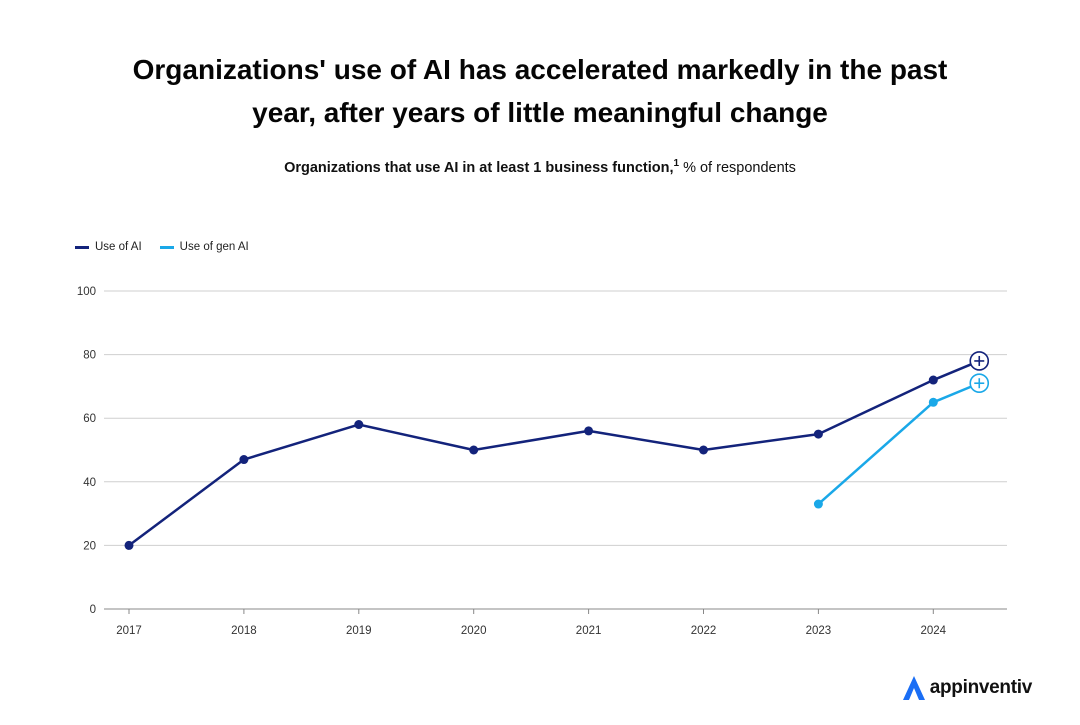 This screenshot has height=725, width=1080. What do you see at coordinates (89, 419) in the screenshot?
I see `y-tick-label: 60` at bounding box center [89, 419].